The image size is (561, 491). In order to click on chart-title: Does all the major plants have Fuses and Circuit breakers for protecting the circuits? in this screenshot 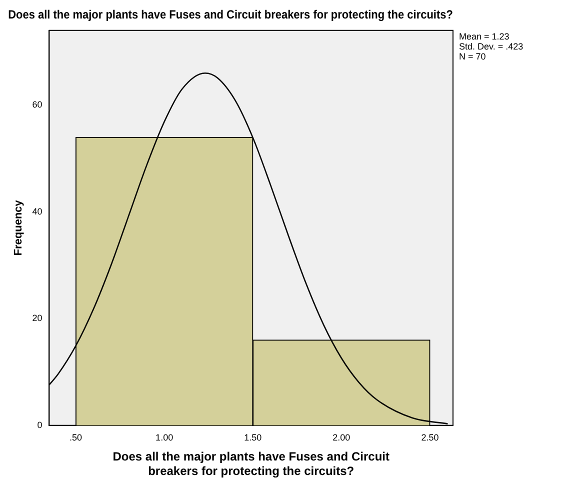, I will do `click(230, 15)`.